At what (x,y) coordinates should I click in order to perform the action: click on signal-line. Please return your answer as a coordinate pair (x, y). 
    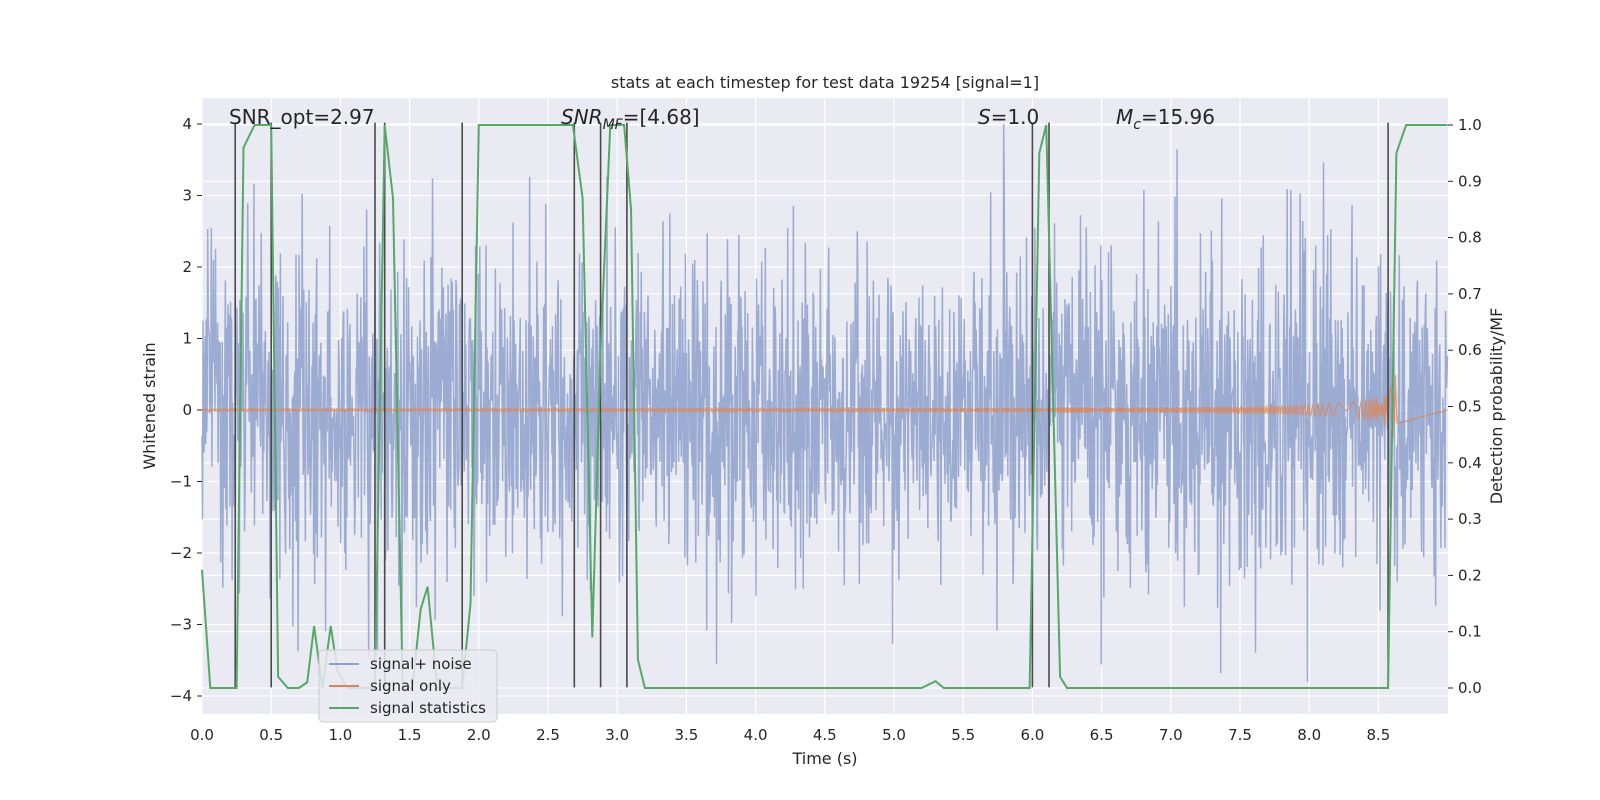
    Looking at the image, I should click on (824, 406).